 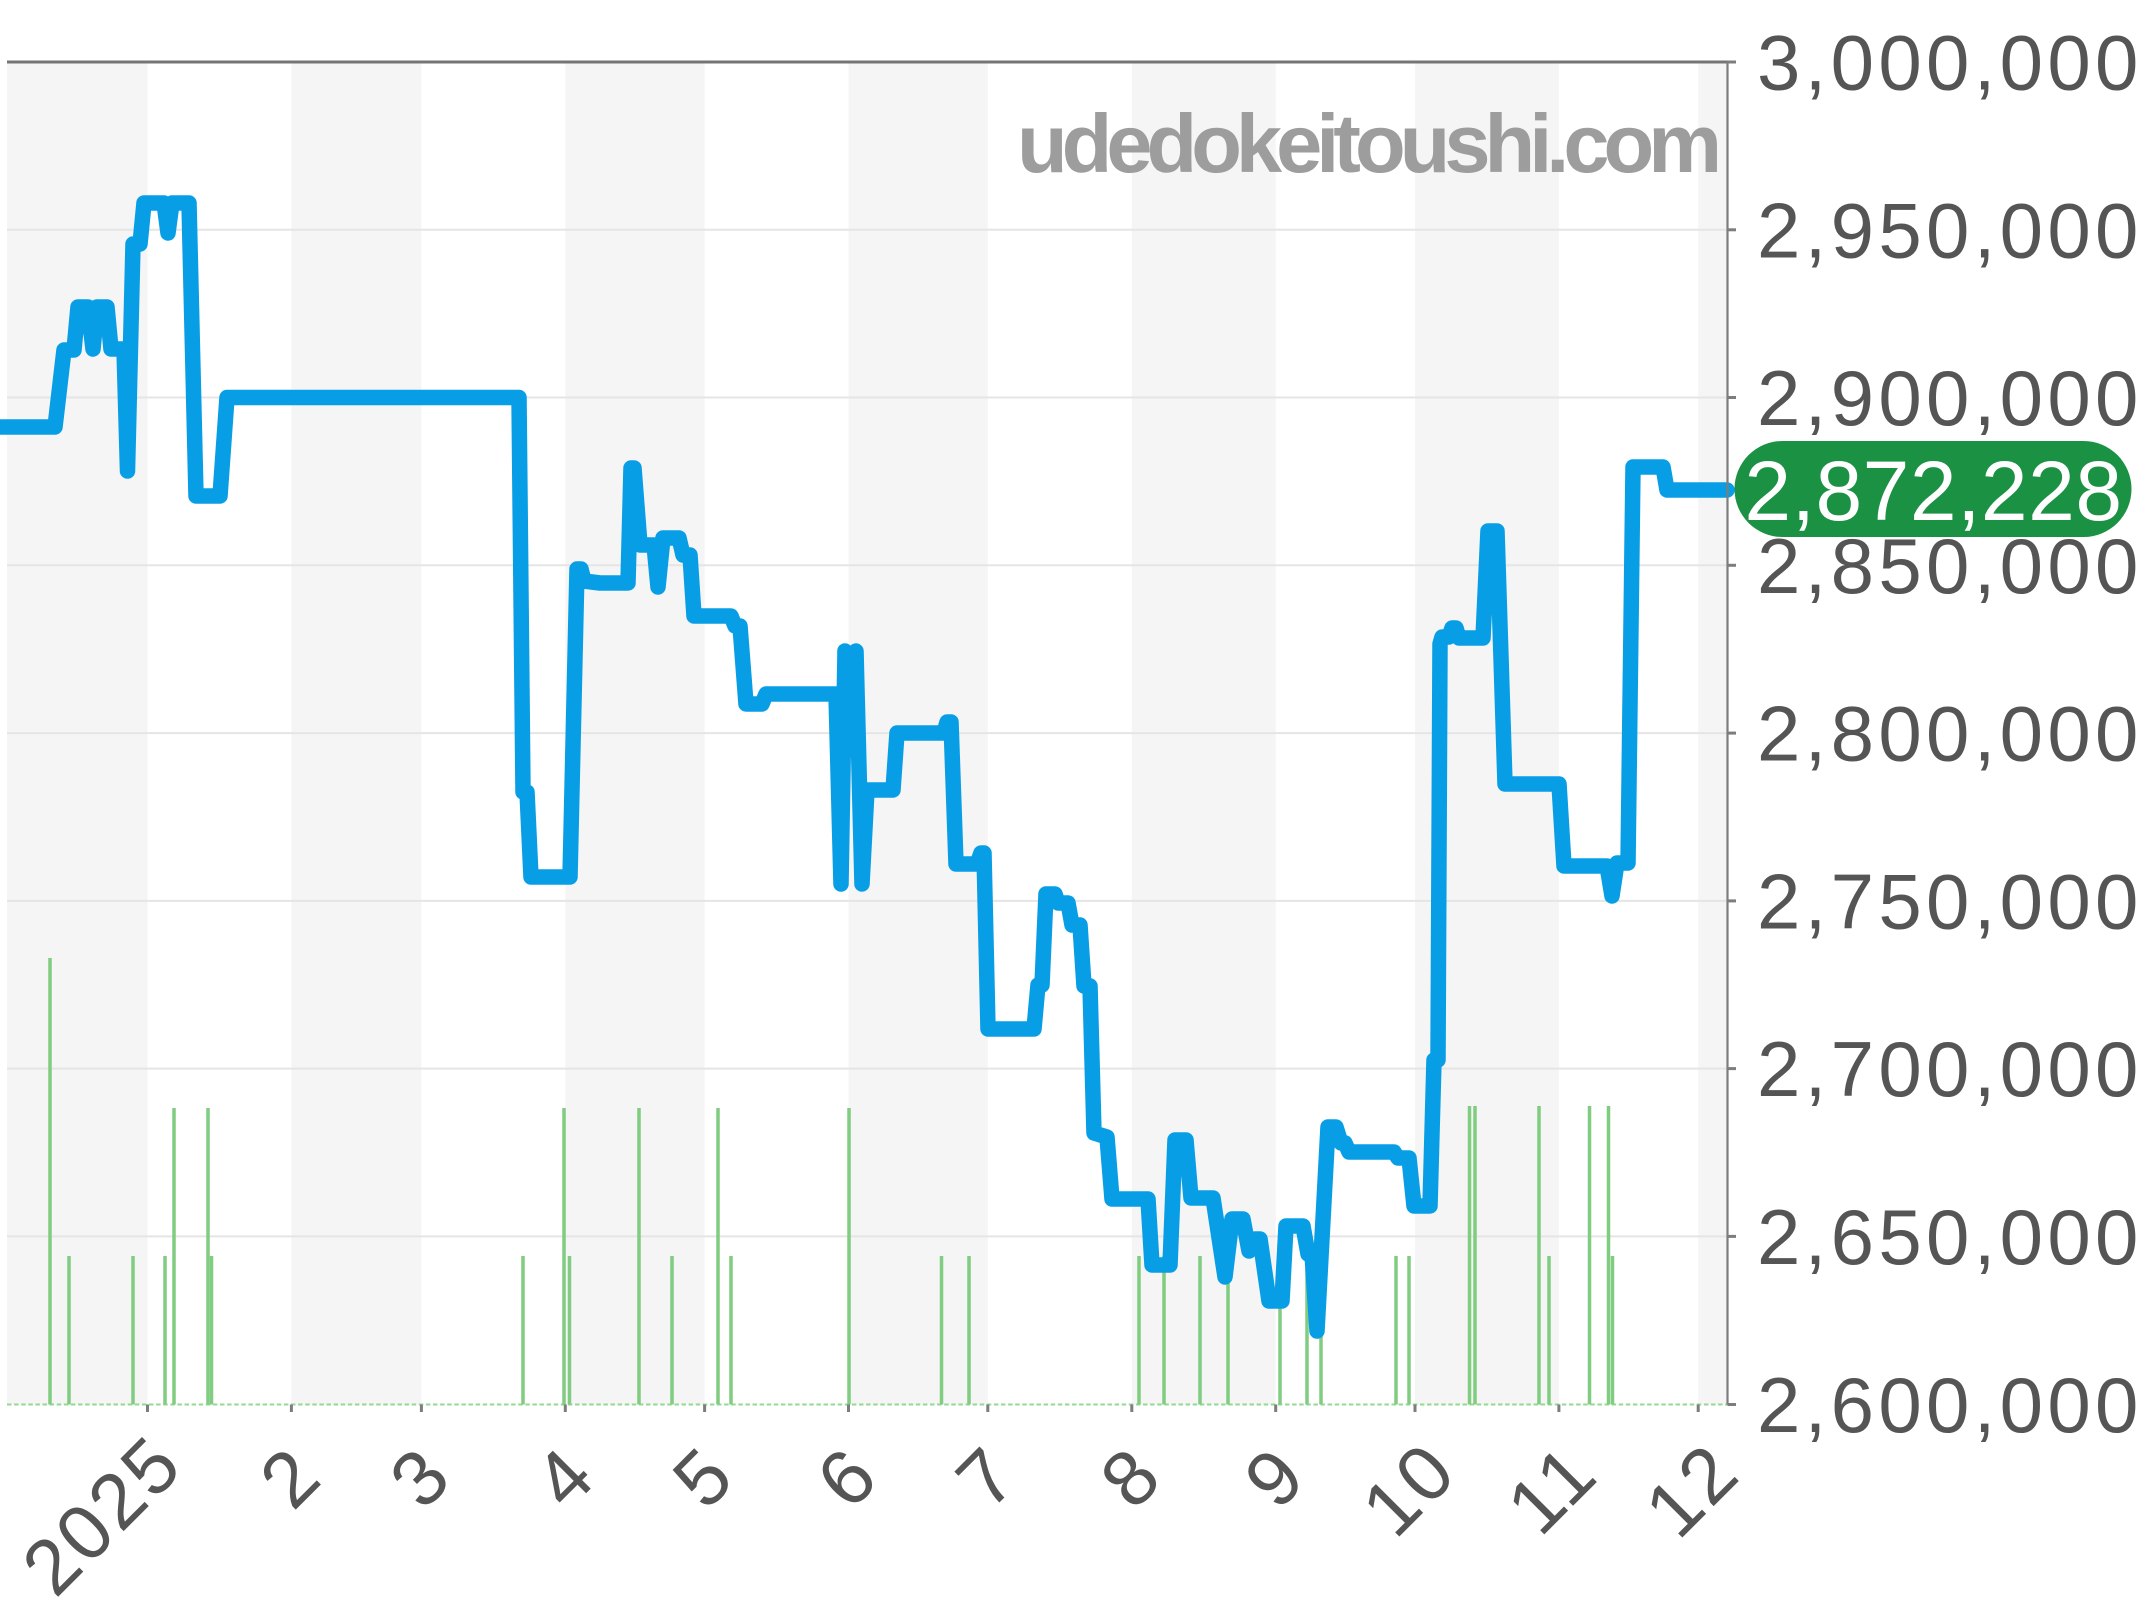 What do you see at coordinates (1950, 1237) in the screenshot?
I see `svg-text: 2,650,000` at bounding box center [1950, 1237].